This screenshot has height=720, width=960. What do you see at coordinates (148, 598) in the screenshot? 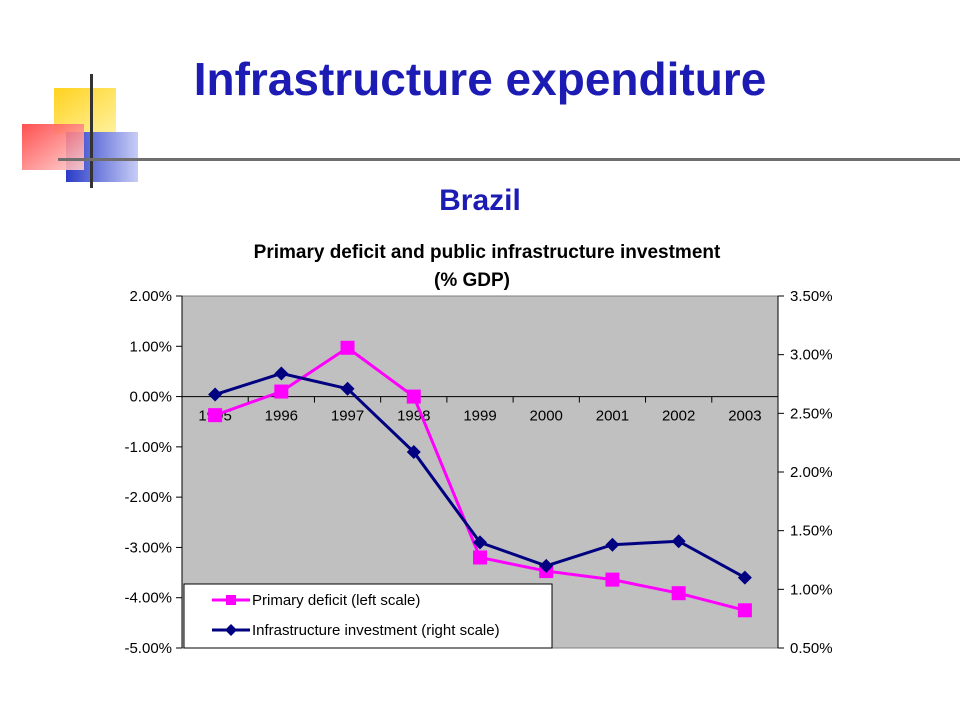
I see `left-axis-tick-label: -4.00%` at bounding box center [148, 598].